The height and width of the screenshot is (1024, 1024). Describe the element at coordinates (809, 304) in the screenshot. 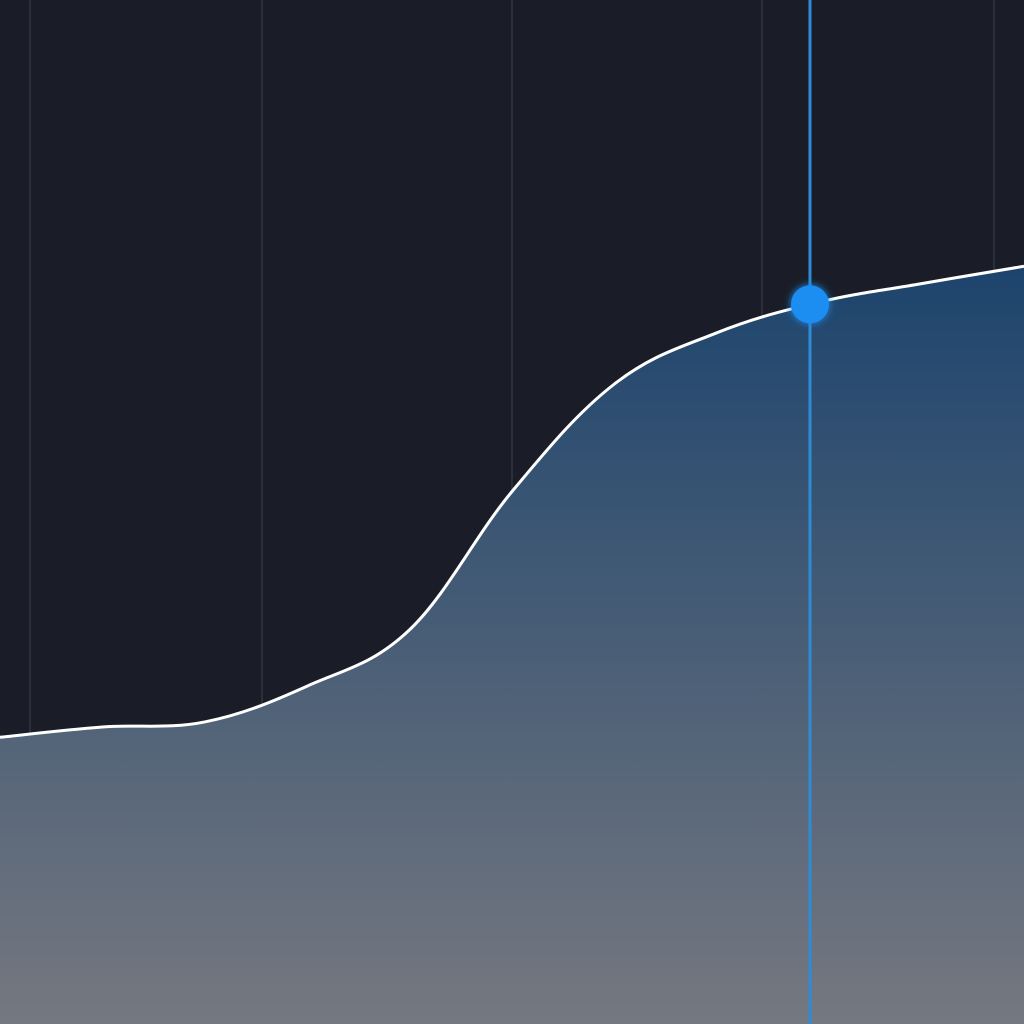

I see `hover-marker-point` at that location.